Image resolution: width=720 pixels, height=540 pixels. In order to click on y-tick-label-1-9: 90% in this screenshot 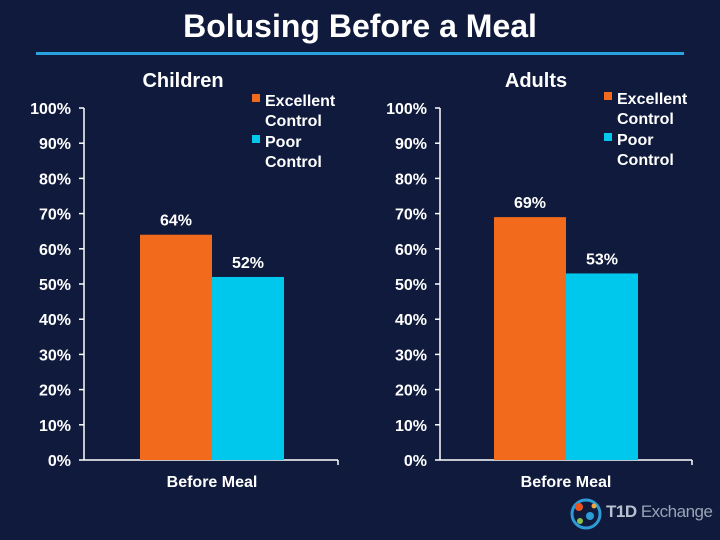, I will do `click(411, 144)`.